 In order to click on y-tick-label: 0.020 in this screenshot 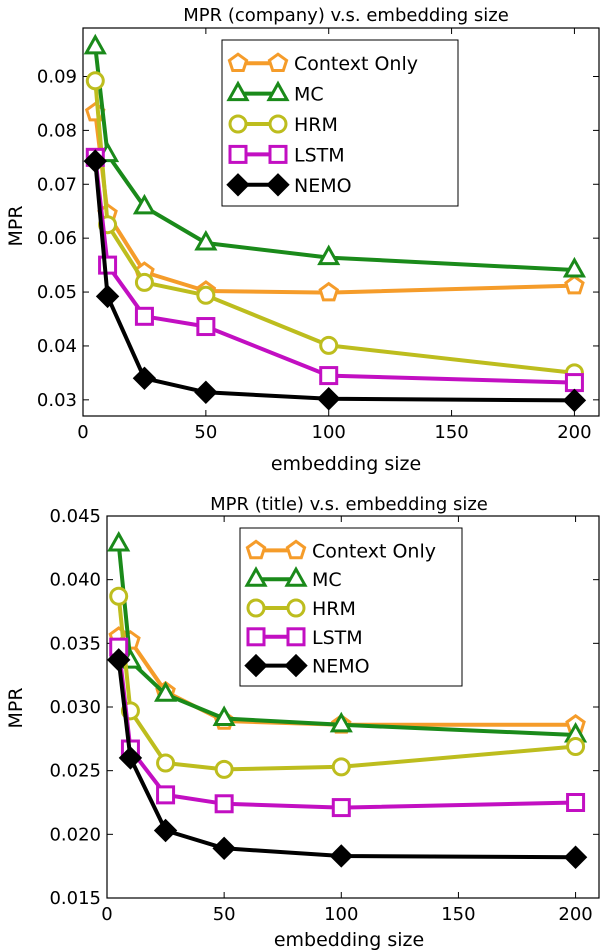, I will do `click(75, 834)`.